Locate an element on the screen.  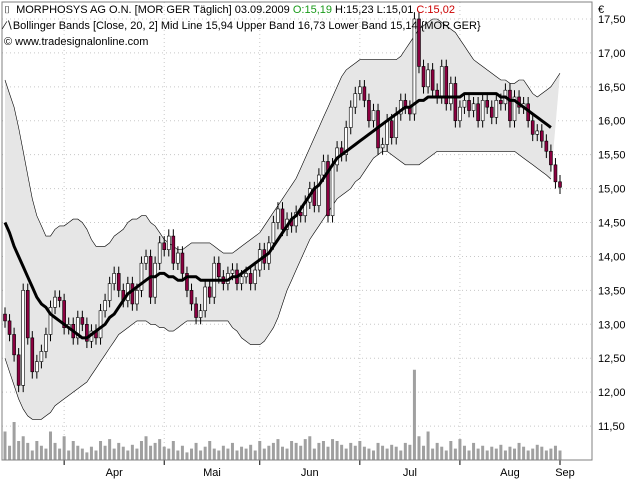
x-tick-label: Mai is located at coordinates (212, 473).